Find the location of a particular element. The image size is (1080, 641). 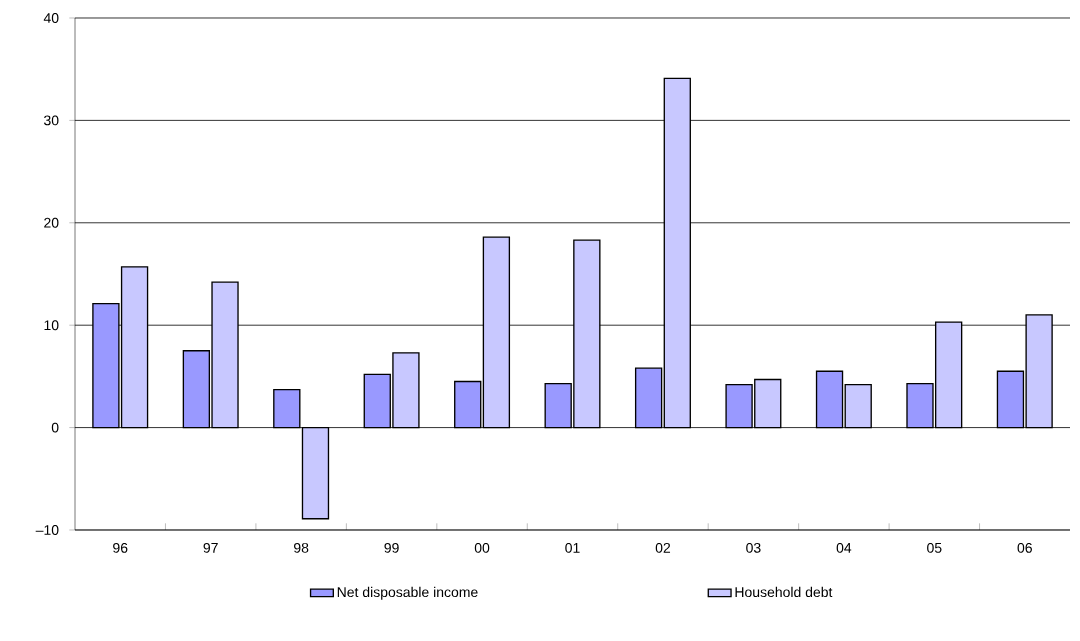

x-tick-label: 06 is located at coordinates (1024, 547).